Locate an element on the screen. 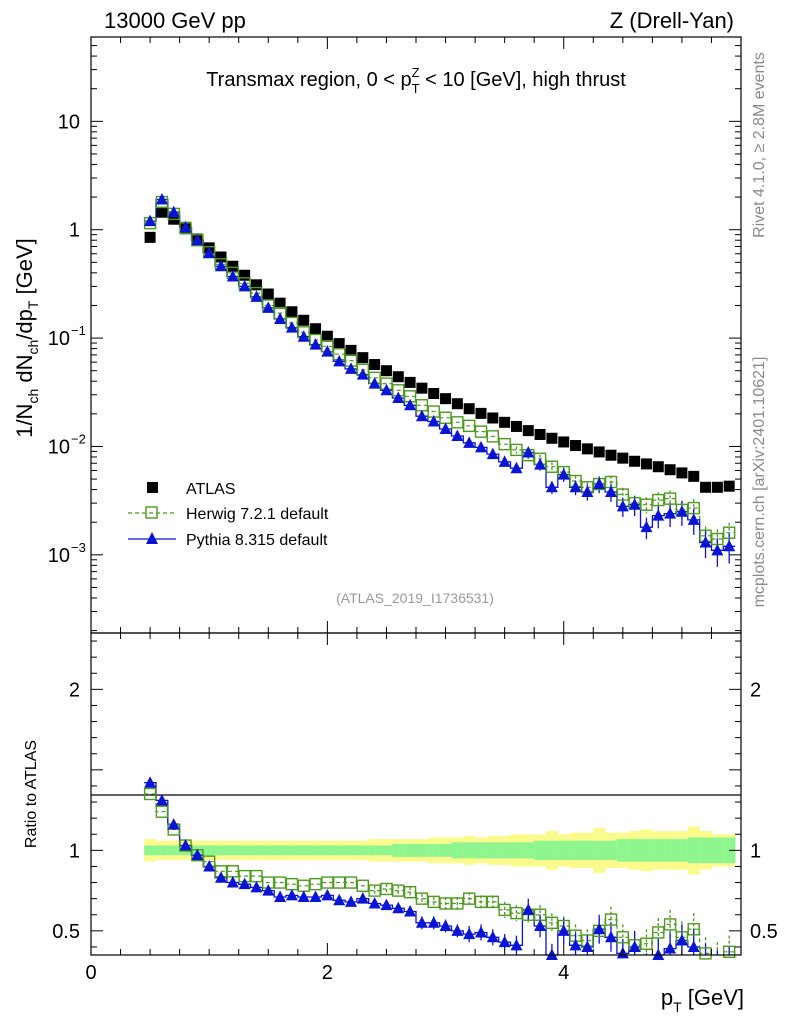 The height and width of the screenshot is (1024, 786). x-axis-label: pT [GeV] is located at coordinates (702, 1000).